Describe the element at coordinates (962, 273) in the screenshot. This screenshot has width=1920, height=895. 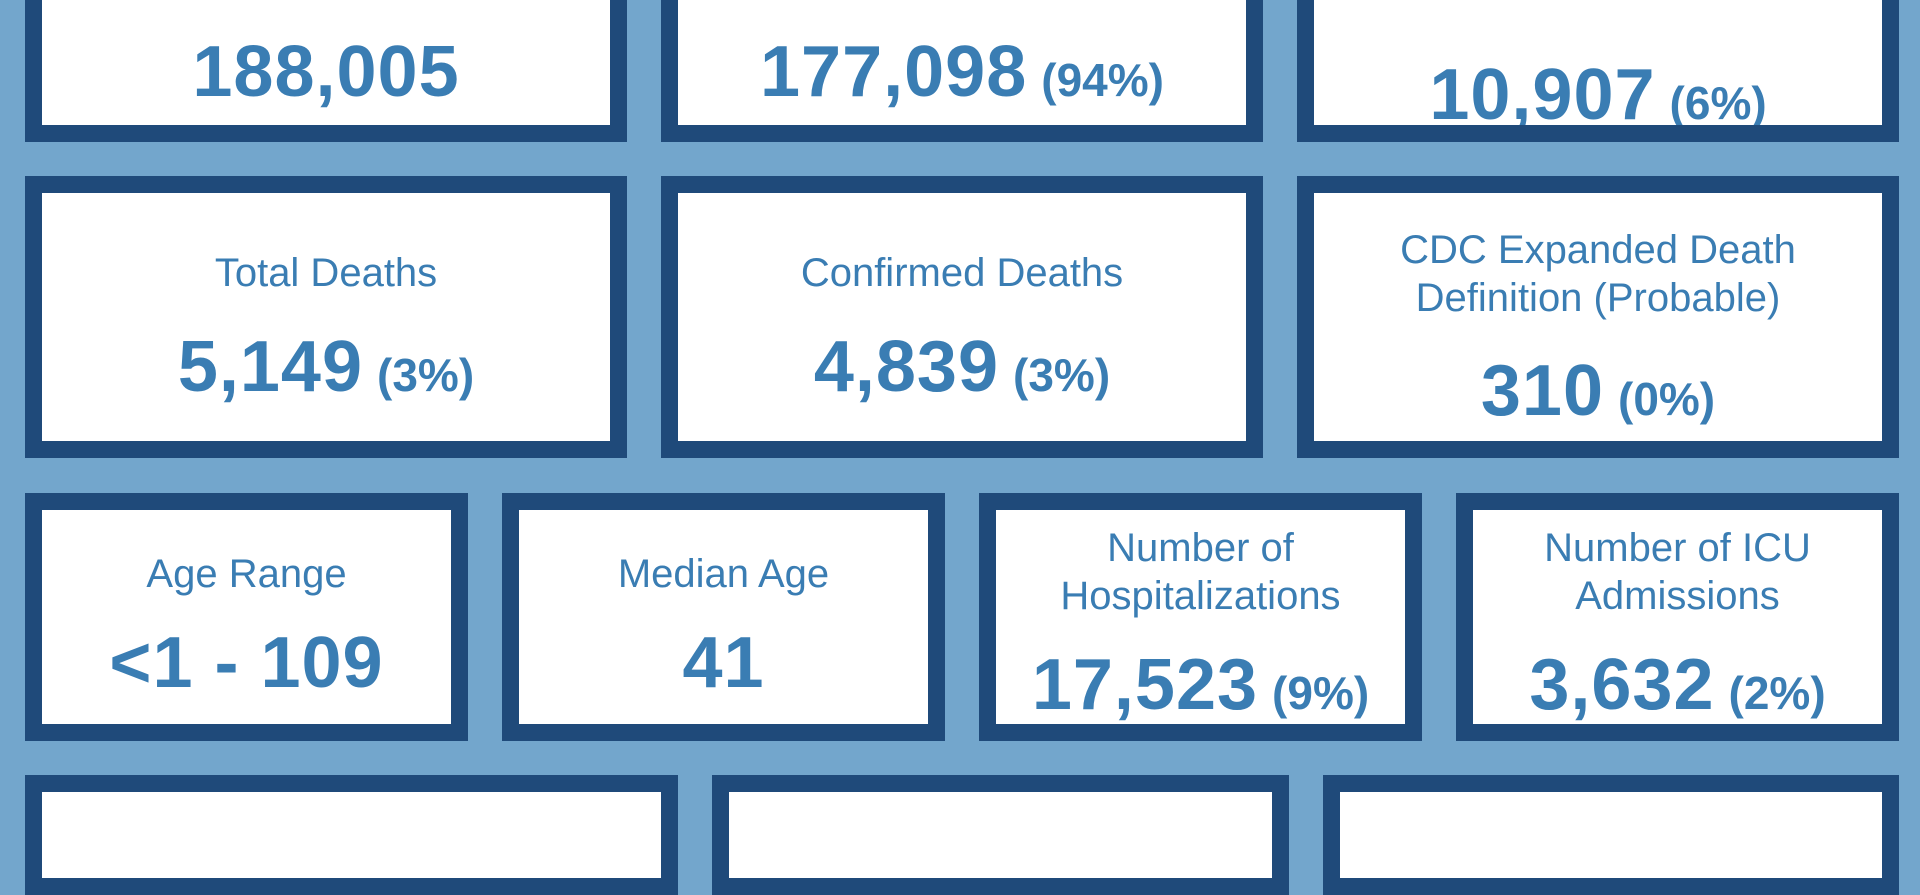
I see `confirmed-deaths-label: Confirmed Deaths` at that location.